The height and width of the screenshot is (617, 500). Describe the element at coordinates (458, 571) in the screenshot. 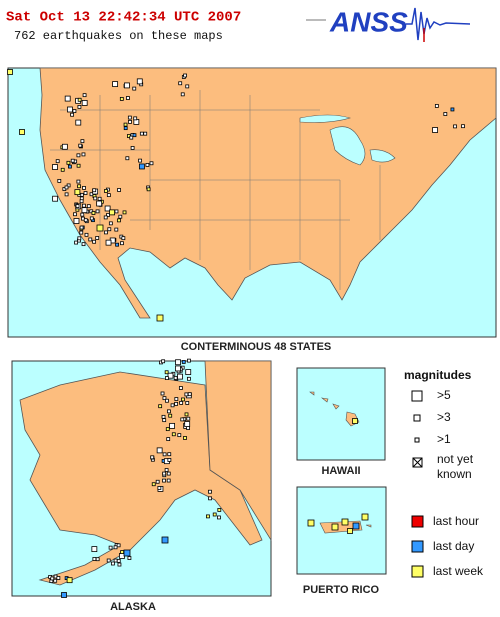

I see `legend-label: last week` at that location.